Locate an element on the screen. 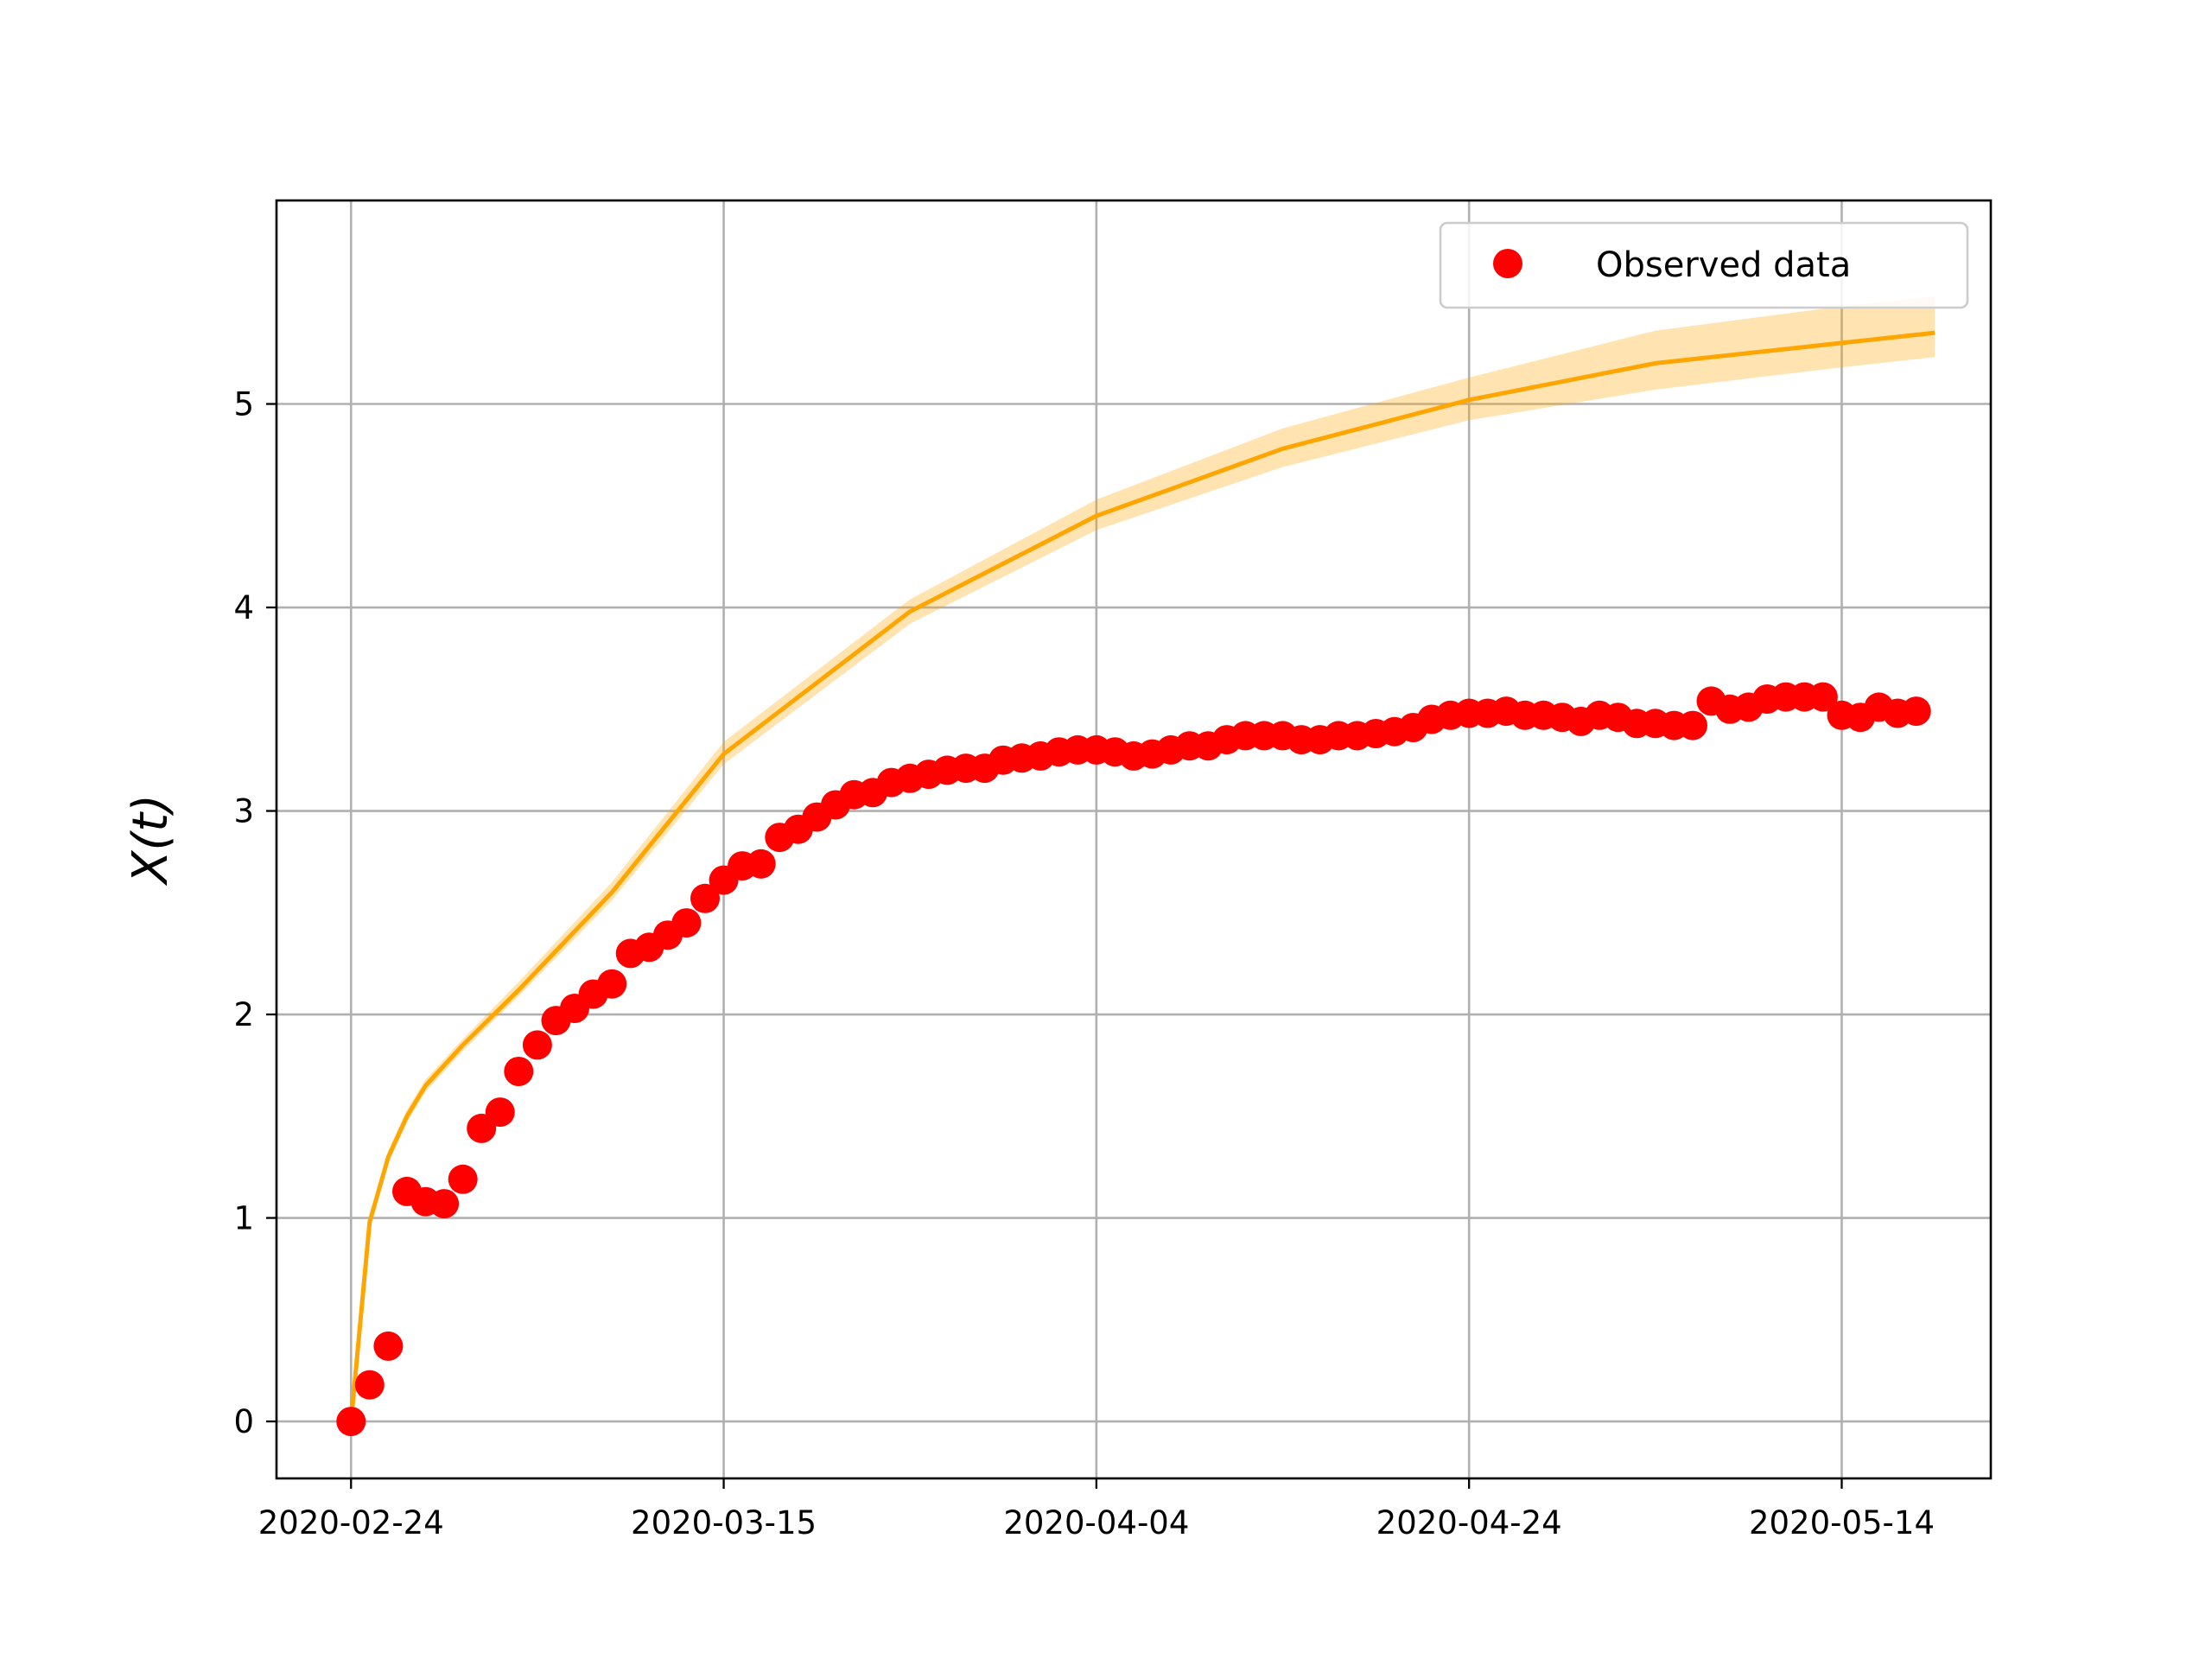 The image size is (2212, 1659). y-tick-label: 4 is located at coordinates (243, 607).